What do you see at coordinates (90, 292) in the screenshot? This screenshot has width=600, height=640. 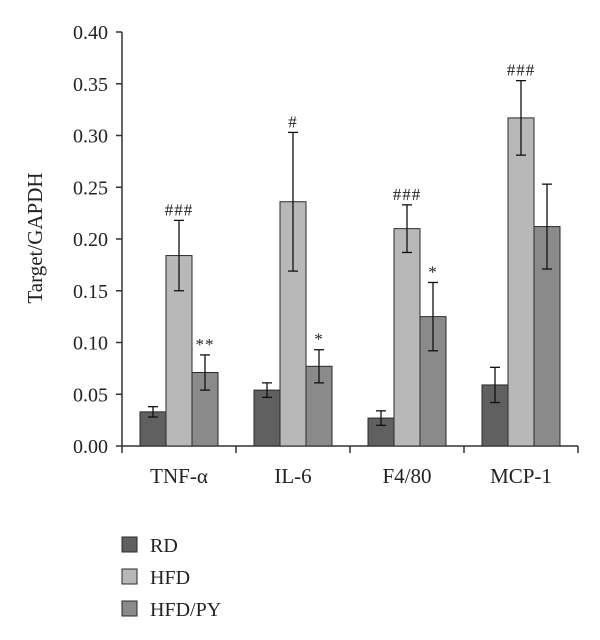 I see `y-tick-label: 0.15` at bounding box center [90, 292].